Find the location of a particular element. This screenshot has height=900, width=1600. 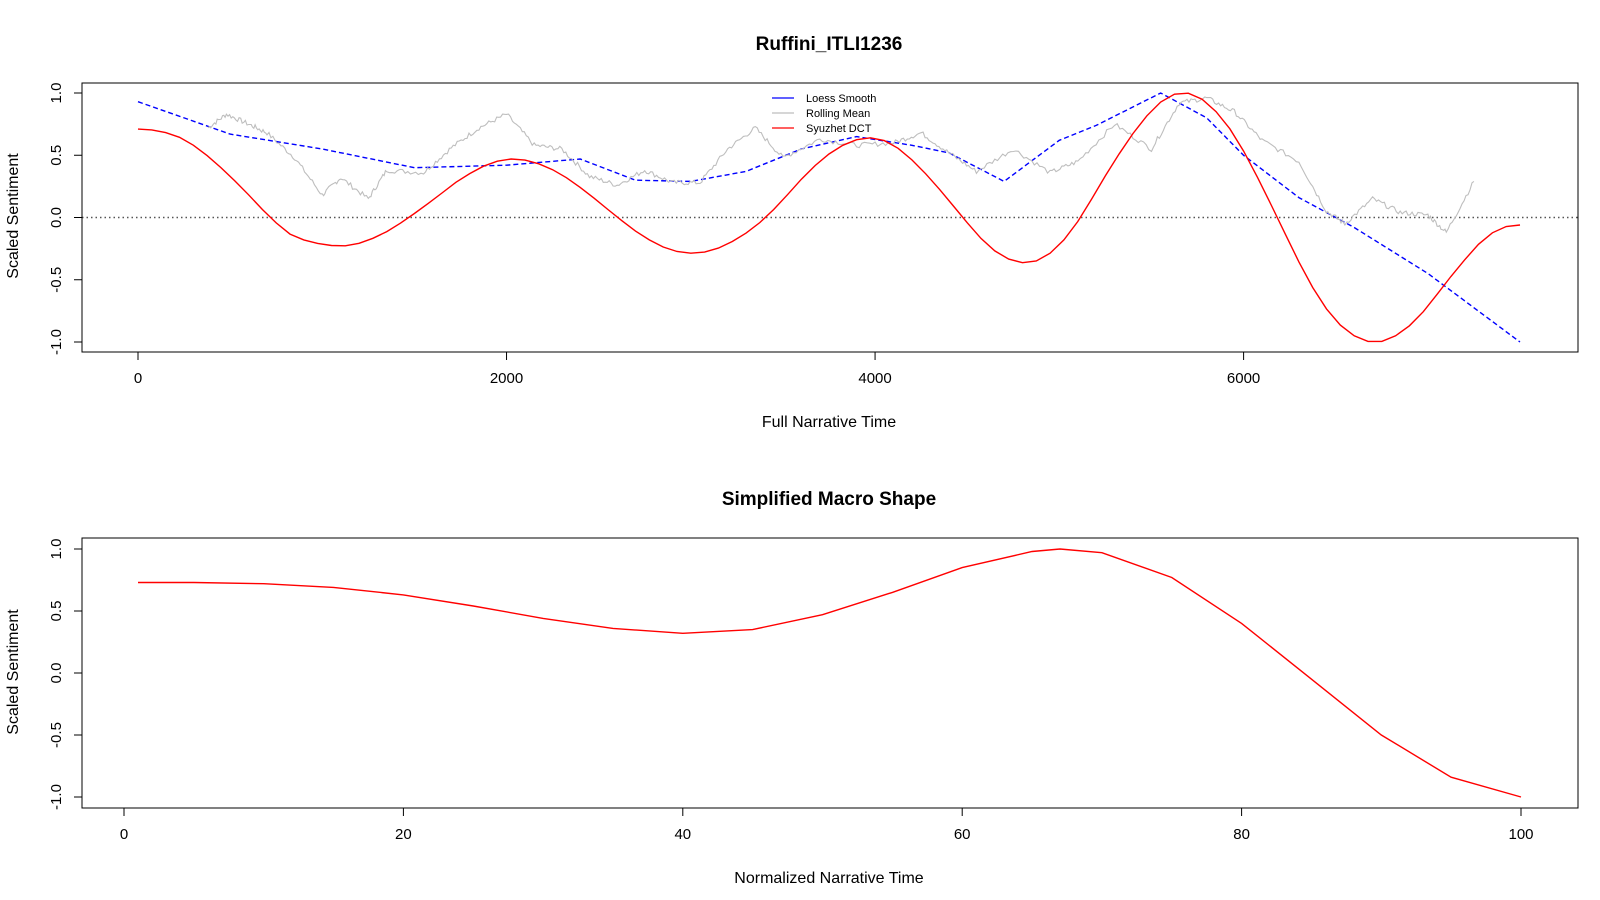

x-axis-label: Full Narrative Time is located at coordinates (829, 422).